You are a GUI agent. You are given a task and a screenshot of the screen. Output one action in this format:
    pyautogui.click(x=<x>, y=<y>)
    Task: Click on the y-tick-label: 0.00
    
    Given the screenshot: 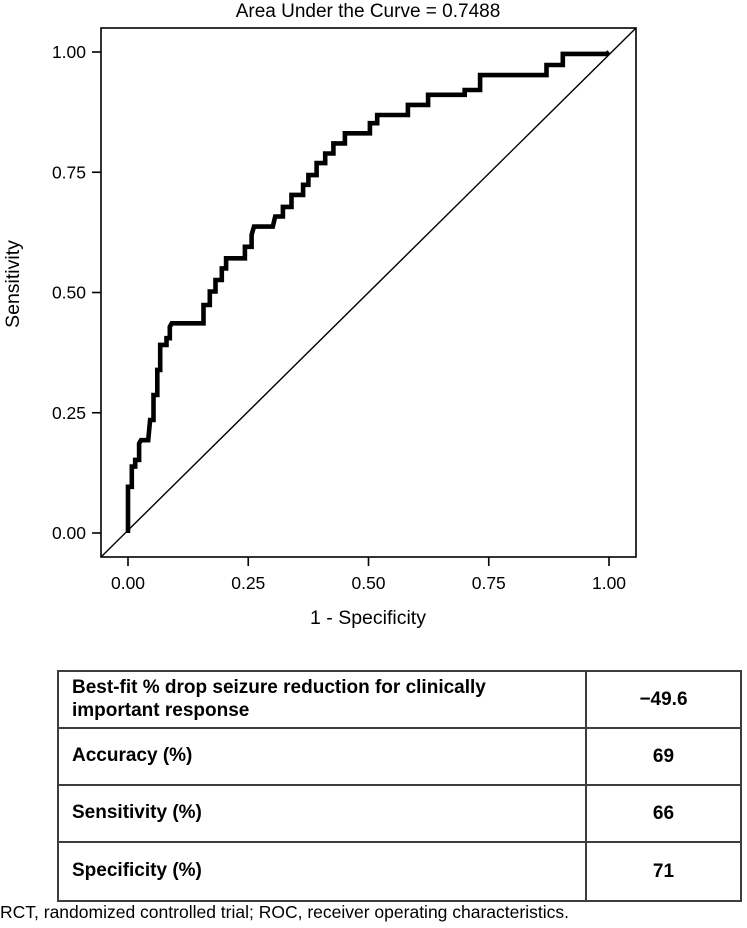 What is the action you would take?
    pyautogui.click(x=69, y=533)
    